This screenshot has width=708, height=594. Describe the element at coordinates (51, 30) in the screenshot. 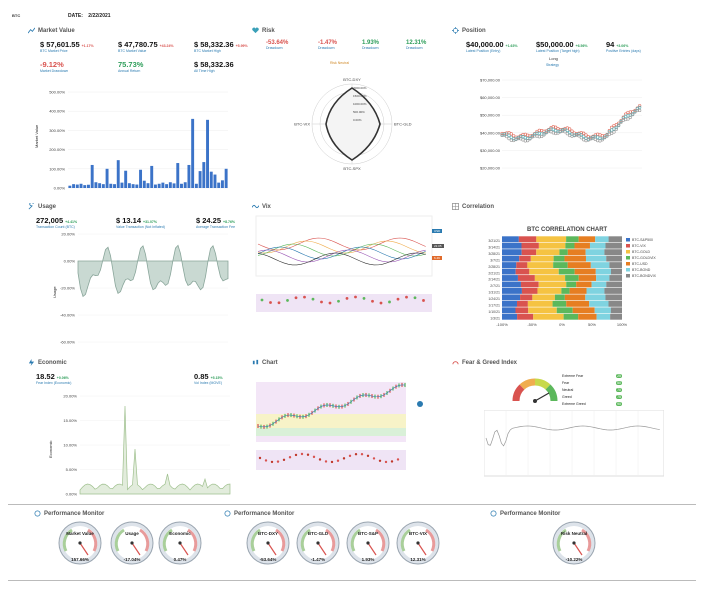

I see `market-value-title: Market Value` at that location.